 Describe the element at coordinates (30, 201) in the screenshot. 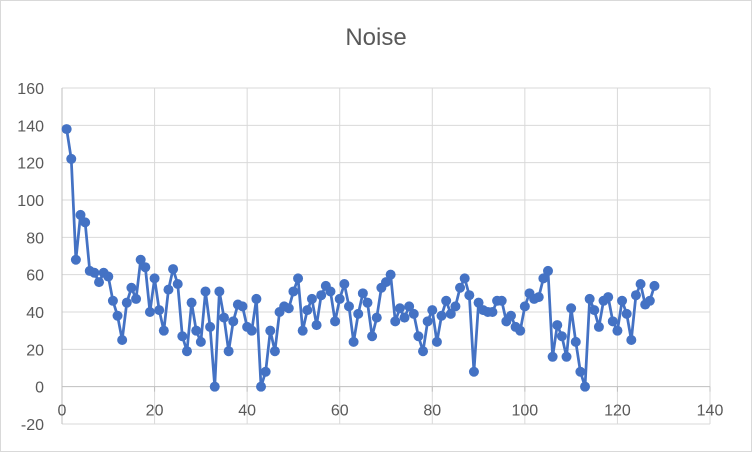

I see `y-tick-label: 100` at that location.